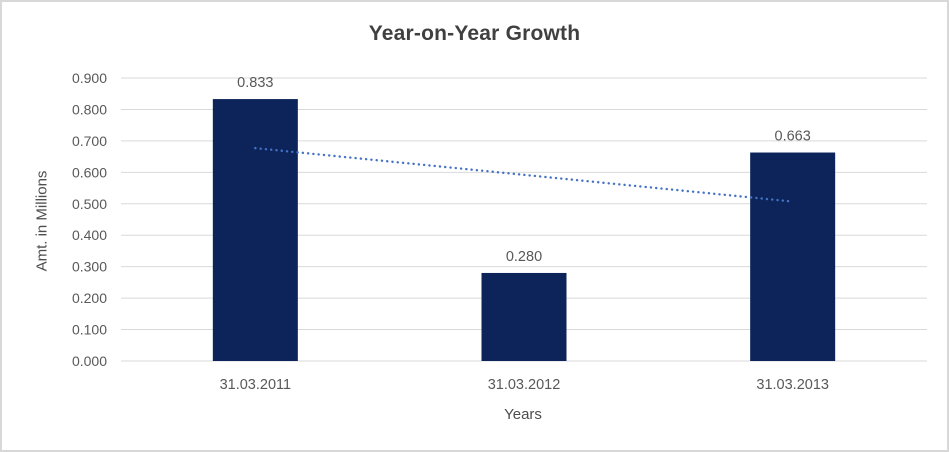 The image size is (949, 452). I want to click on bar-value-label: 0.833, so click(255, 83).